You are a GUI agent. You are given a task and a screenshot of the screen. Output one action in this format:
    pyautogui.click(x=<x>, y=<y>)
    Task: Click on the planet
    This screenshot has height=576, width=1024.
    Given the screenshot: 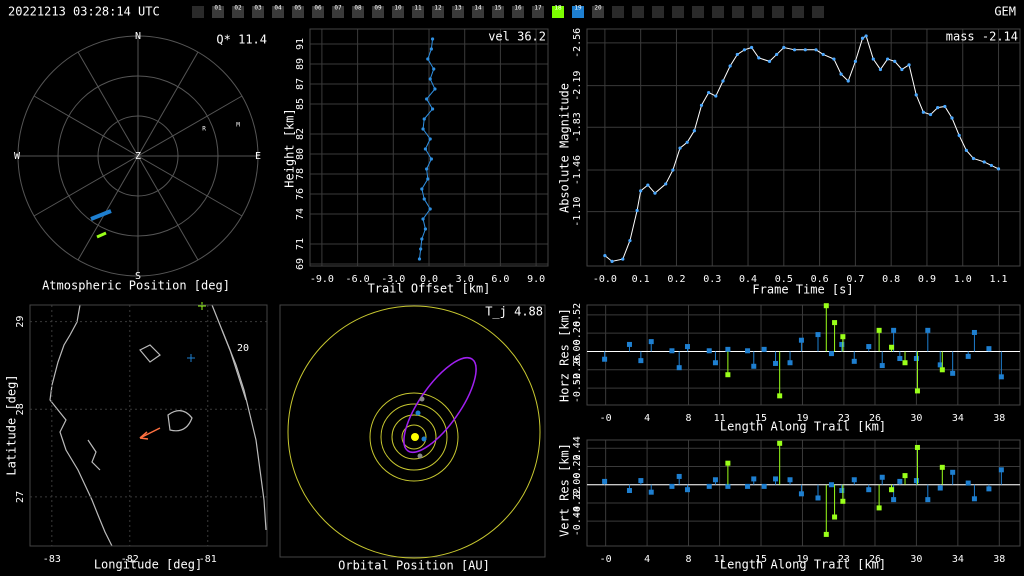 What is the action you would take?
    pyautogui.click(x=424, y=439)
    